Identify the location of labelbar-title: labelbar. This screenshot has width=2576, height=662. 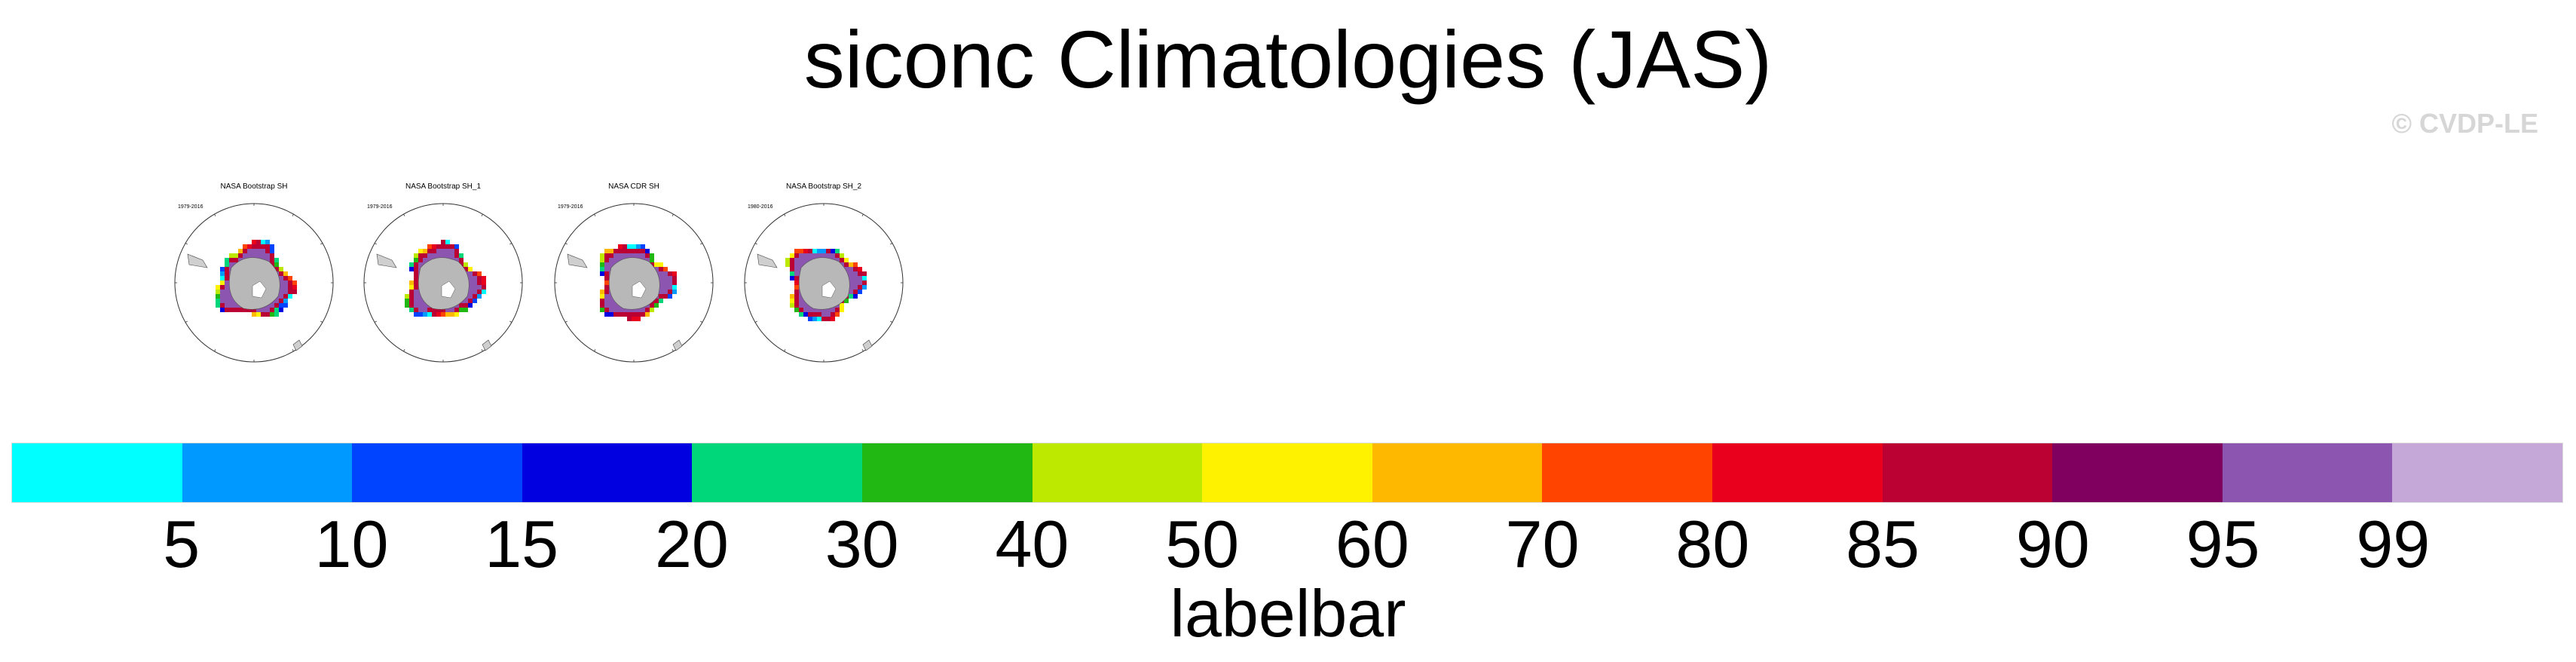
(1288, 613).